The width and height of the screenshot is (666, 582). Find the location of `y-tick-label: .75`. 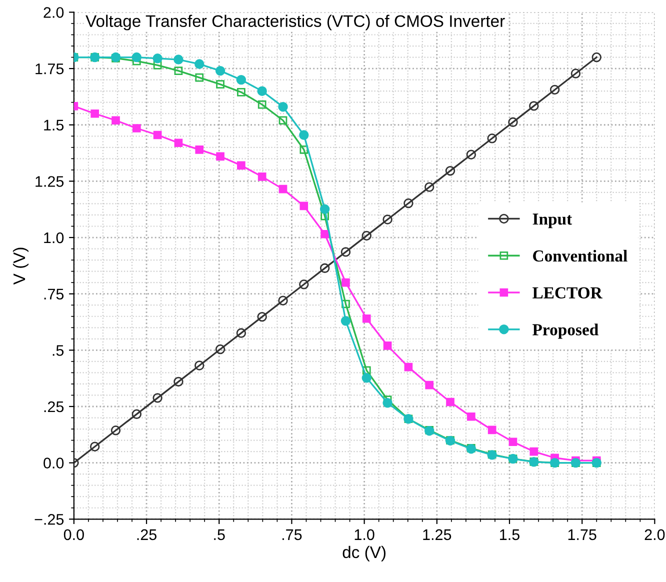

y-tick-label: .75 is located at coordinates (54, 294).